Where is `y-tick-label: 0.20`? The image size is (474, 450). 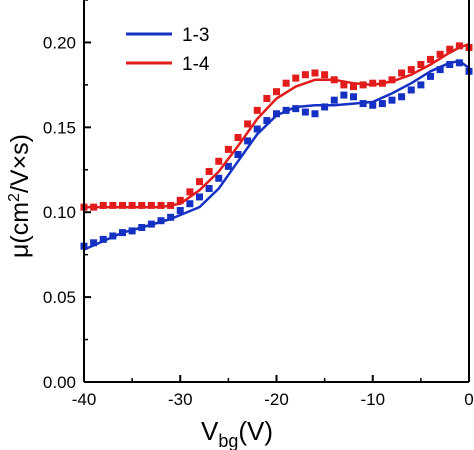 y-tick-label: 0.20 is located at coordinates (59, 42).